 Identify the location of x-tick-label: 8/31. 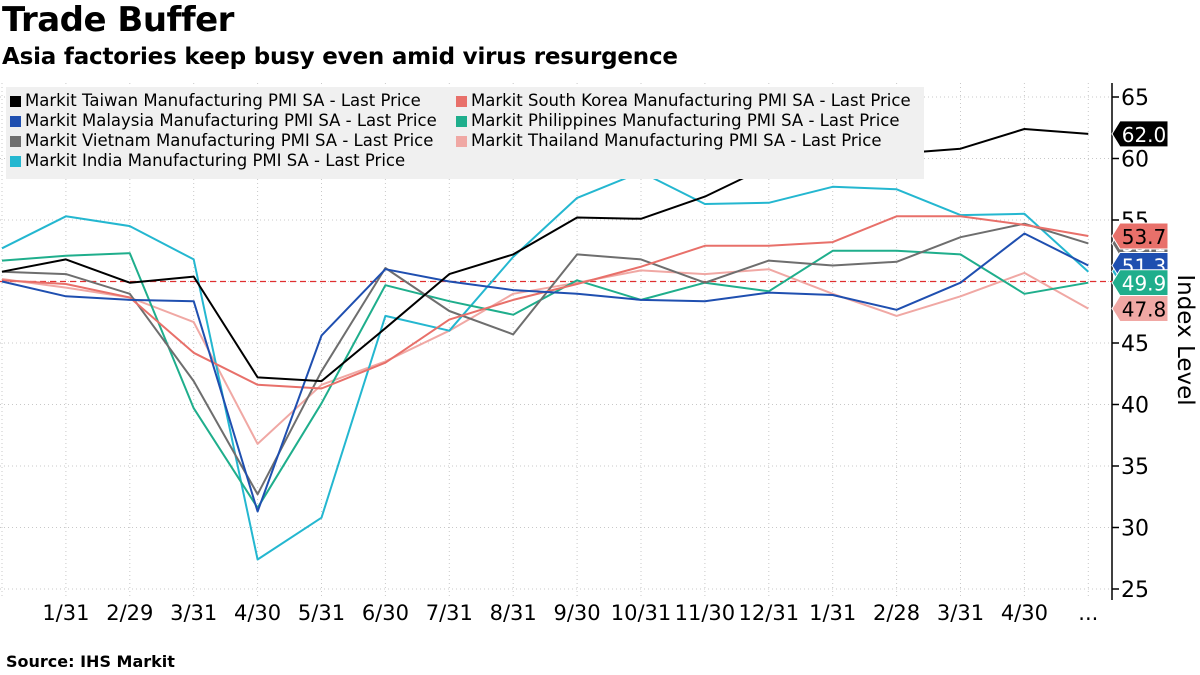
(513, 613).